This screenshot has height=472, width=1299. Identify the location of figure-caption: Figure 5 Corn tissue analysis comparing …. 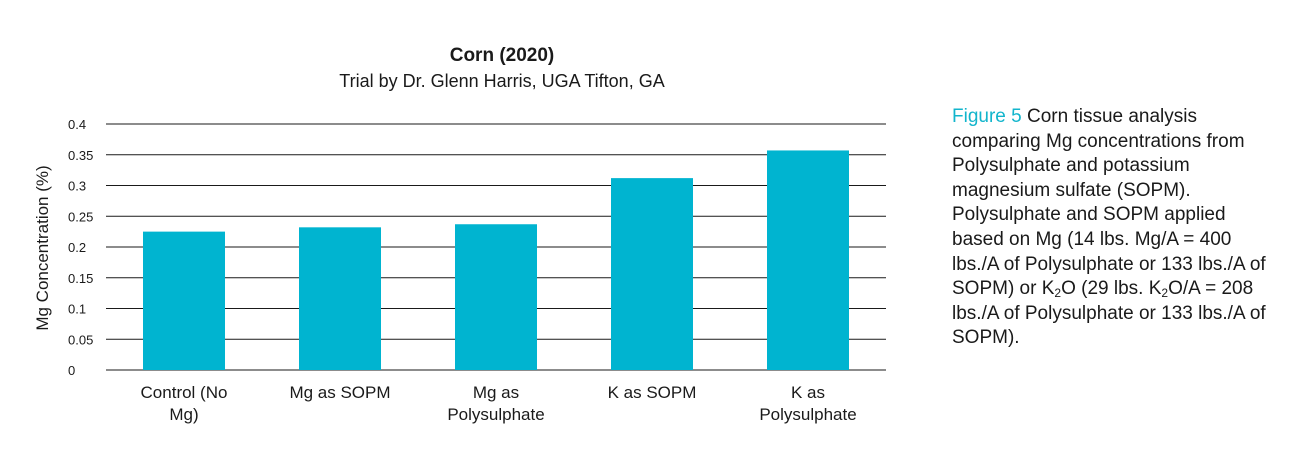
(1112, 228).